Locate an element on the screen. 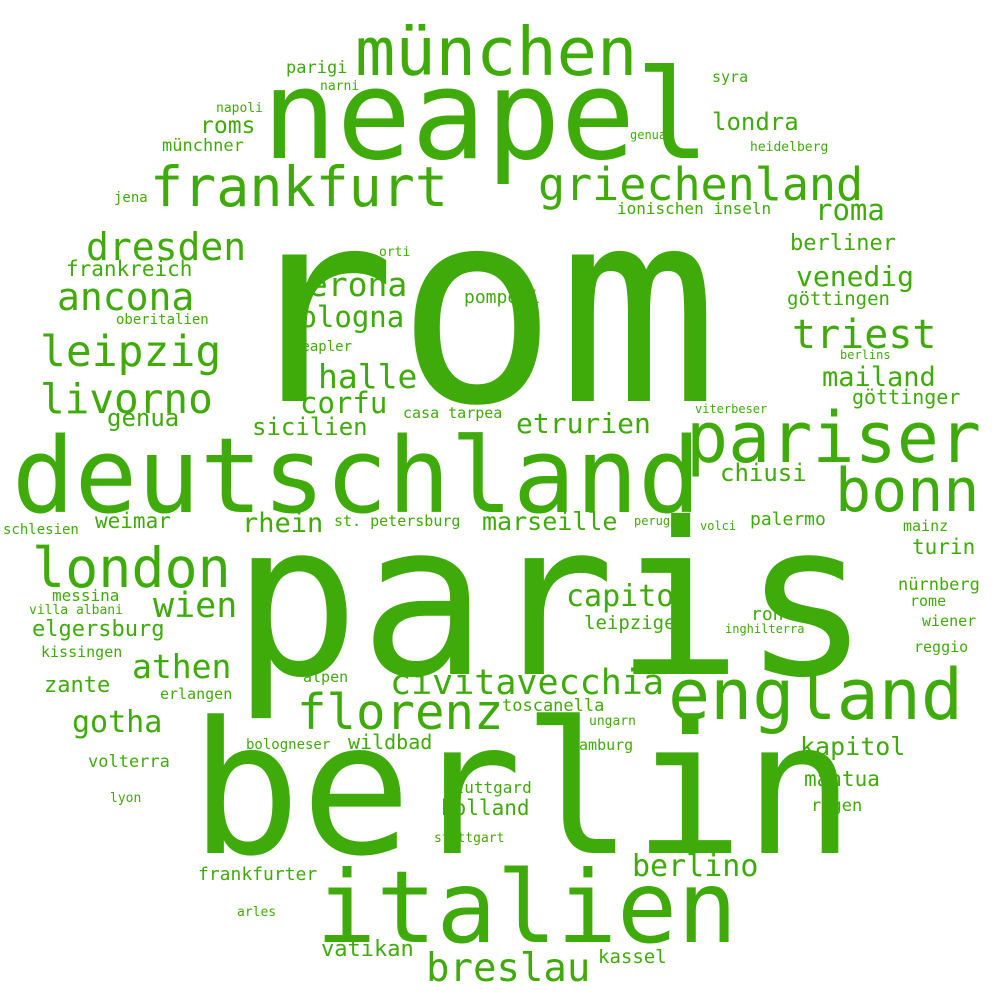 This screenshot has width=1000, height=1000. word: rügen is located at coordinates (837, 806).